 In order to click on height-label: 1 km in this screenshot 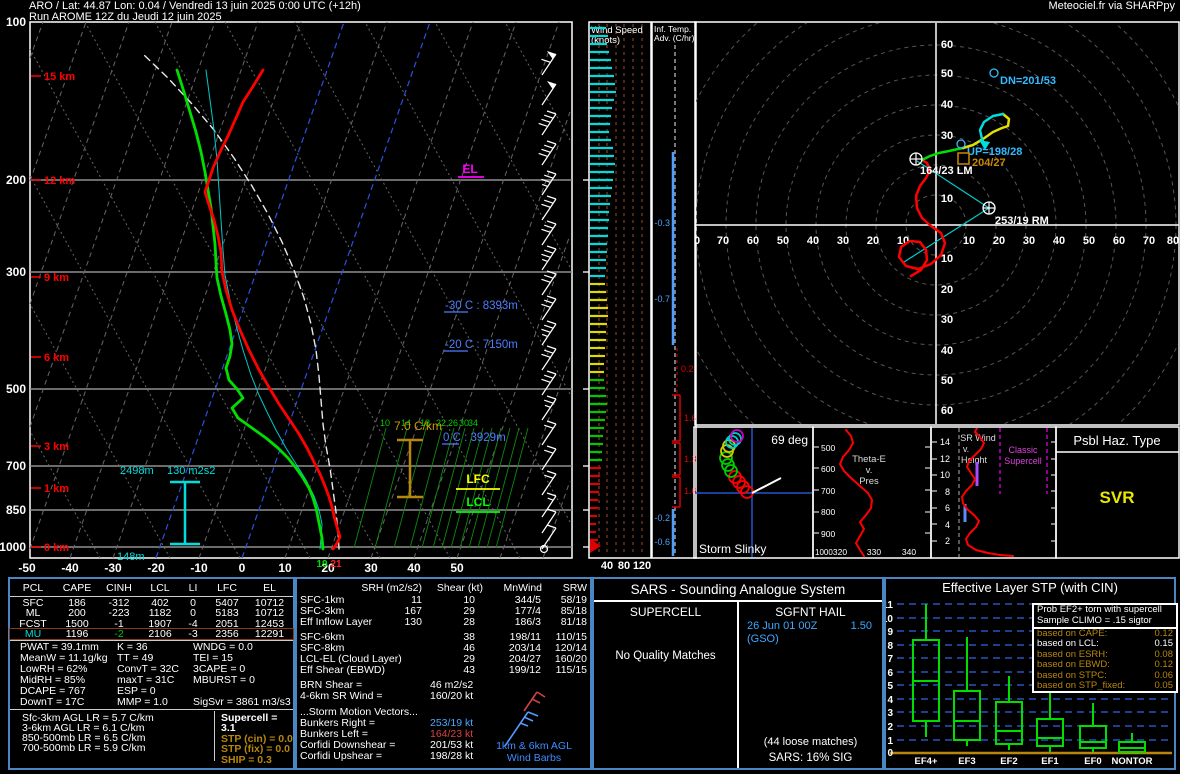, I will do `click(56, 489)`.